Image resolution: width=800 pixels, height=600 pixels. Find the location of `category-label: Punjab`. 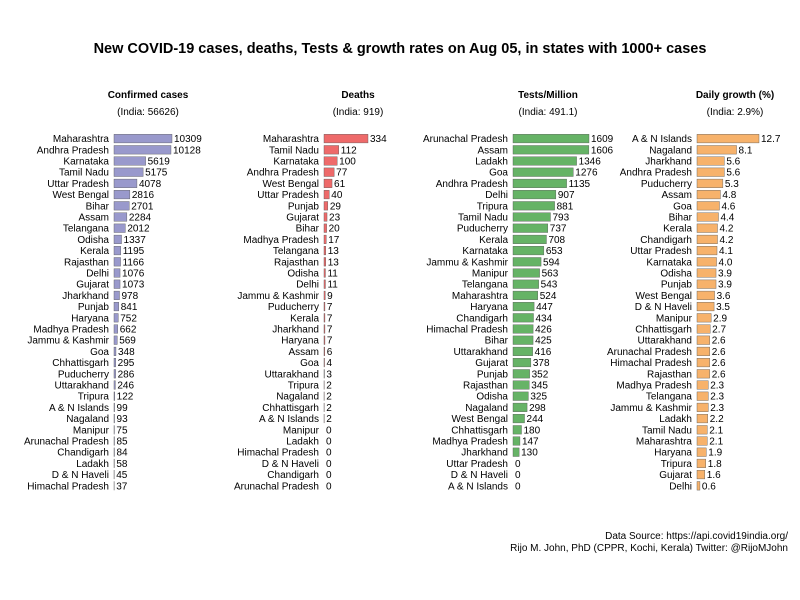

category-label: Punjab is located at coordinates (304, 206).